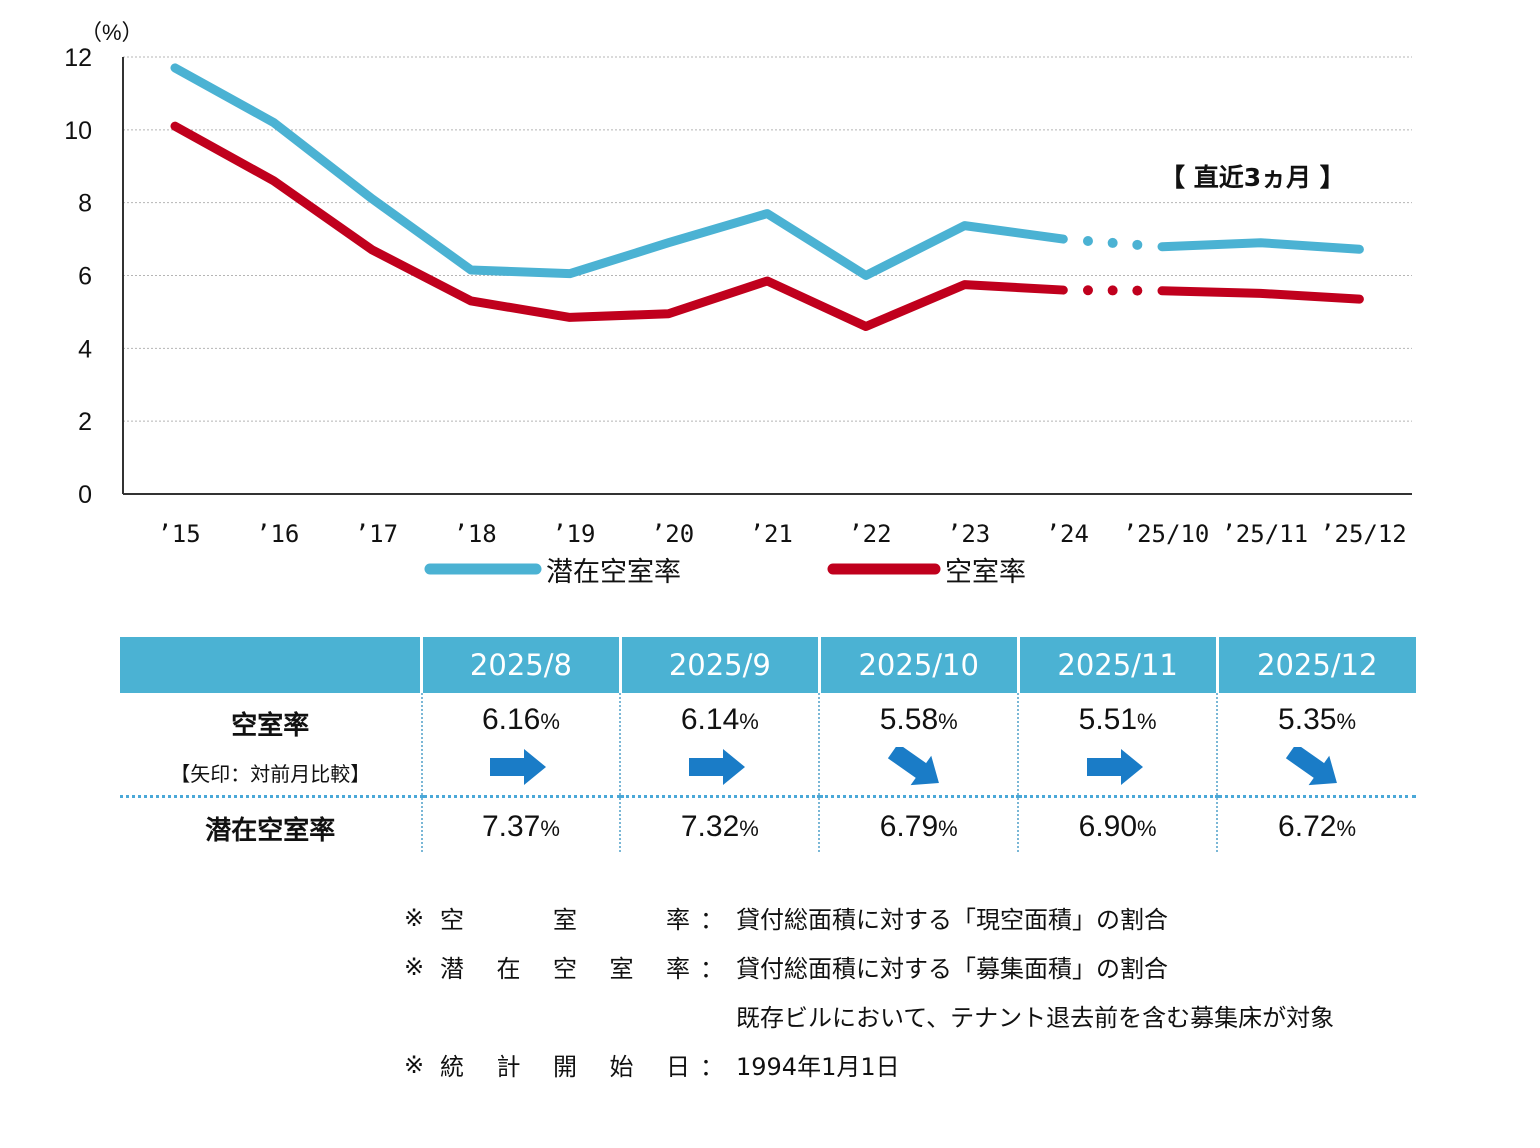  I want to click on footnote-term-char: 日, so click(678, 1067).